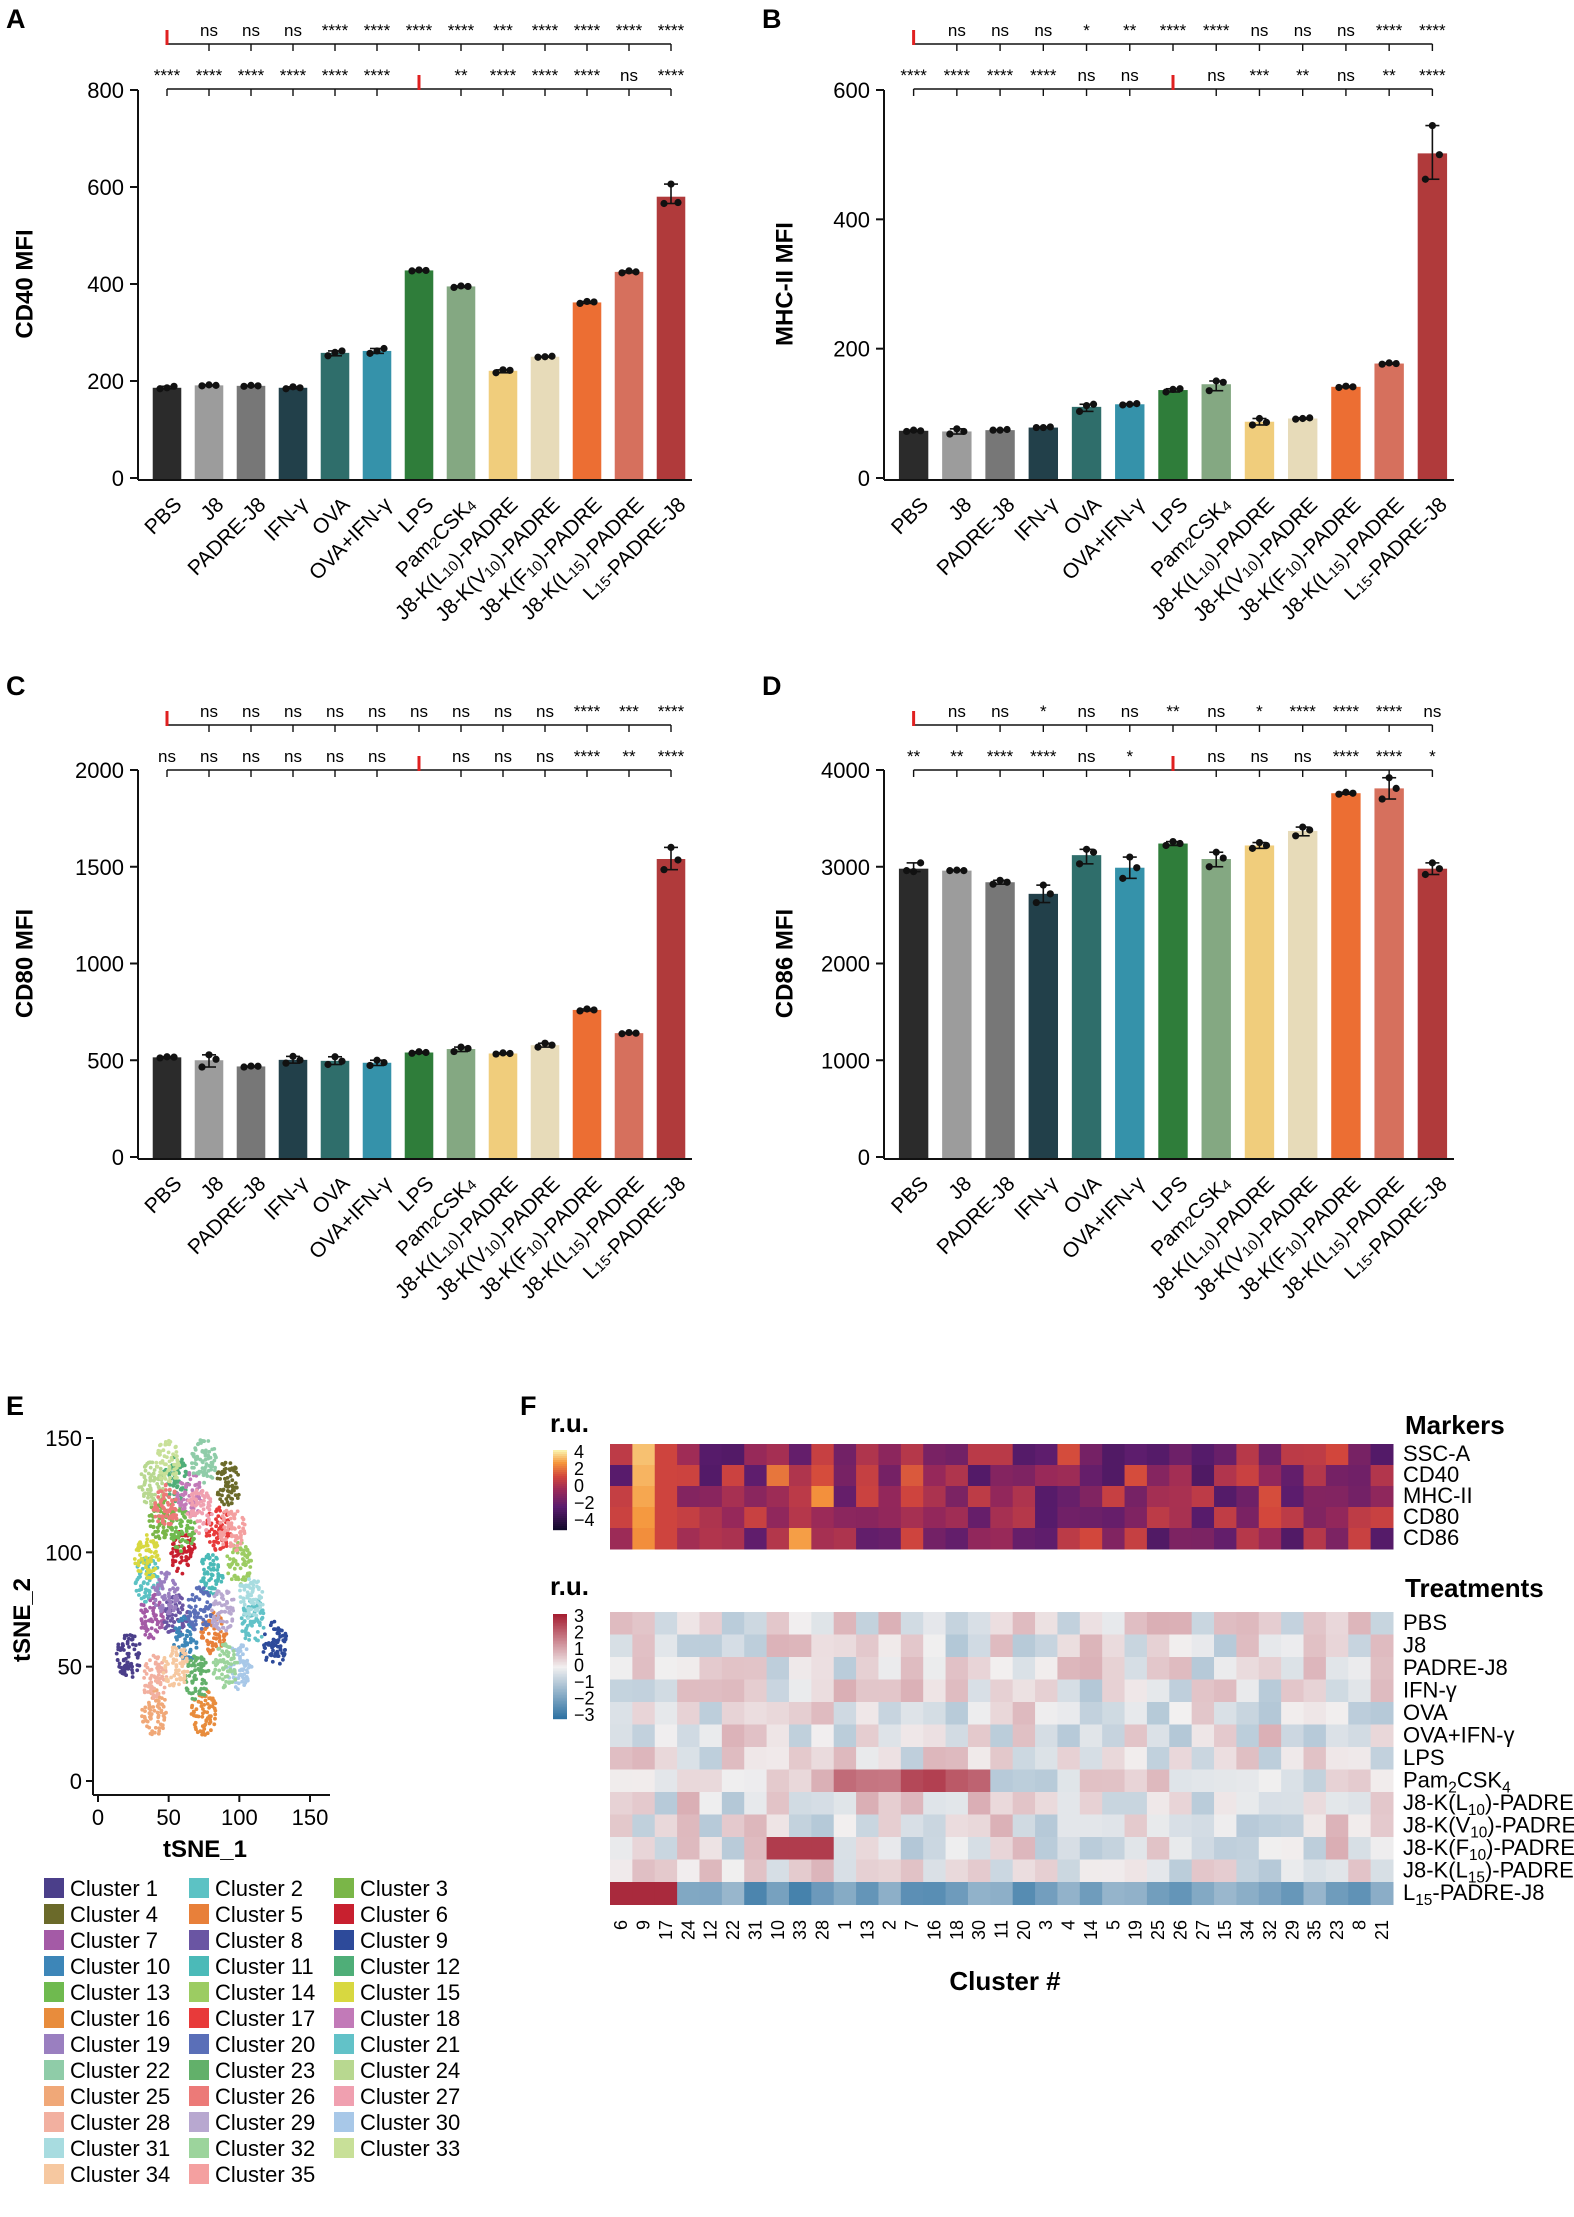  I want to click on legend-swatch, so click(344, 1888).